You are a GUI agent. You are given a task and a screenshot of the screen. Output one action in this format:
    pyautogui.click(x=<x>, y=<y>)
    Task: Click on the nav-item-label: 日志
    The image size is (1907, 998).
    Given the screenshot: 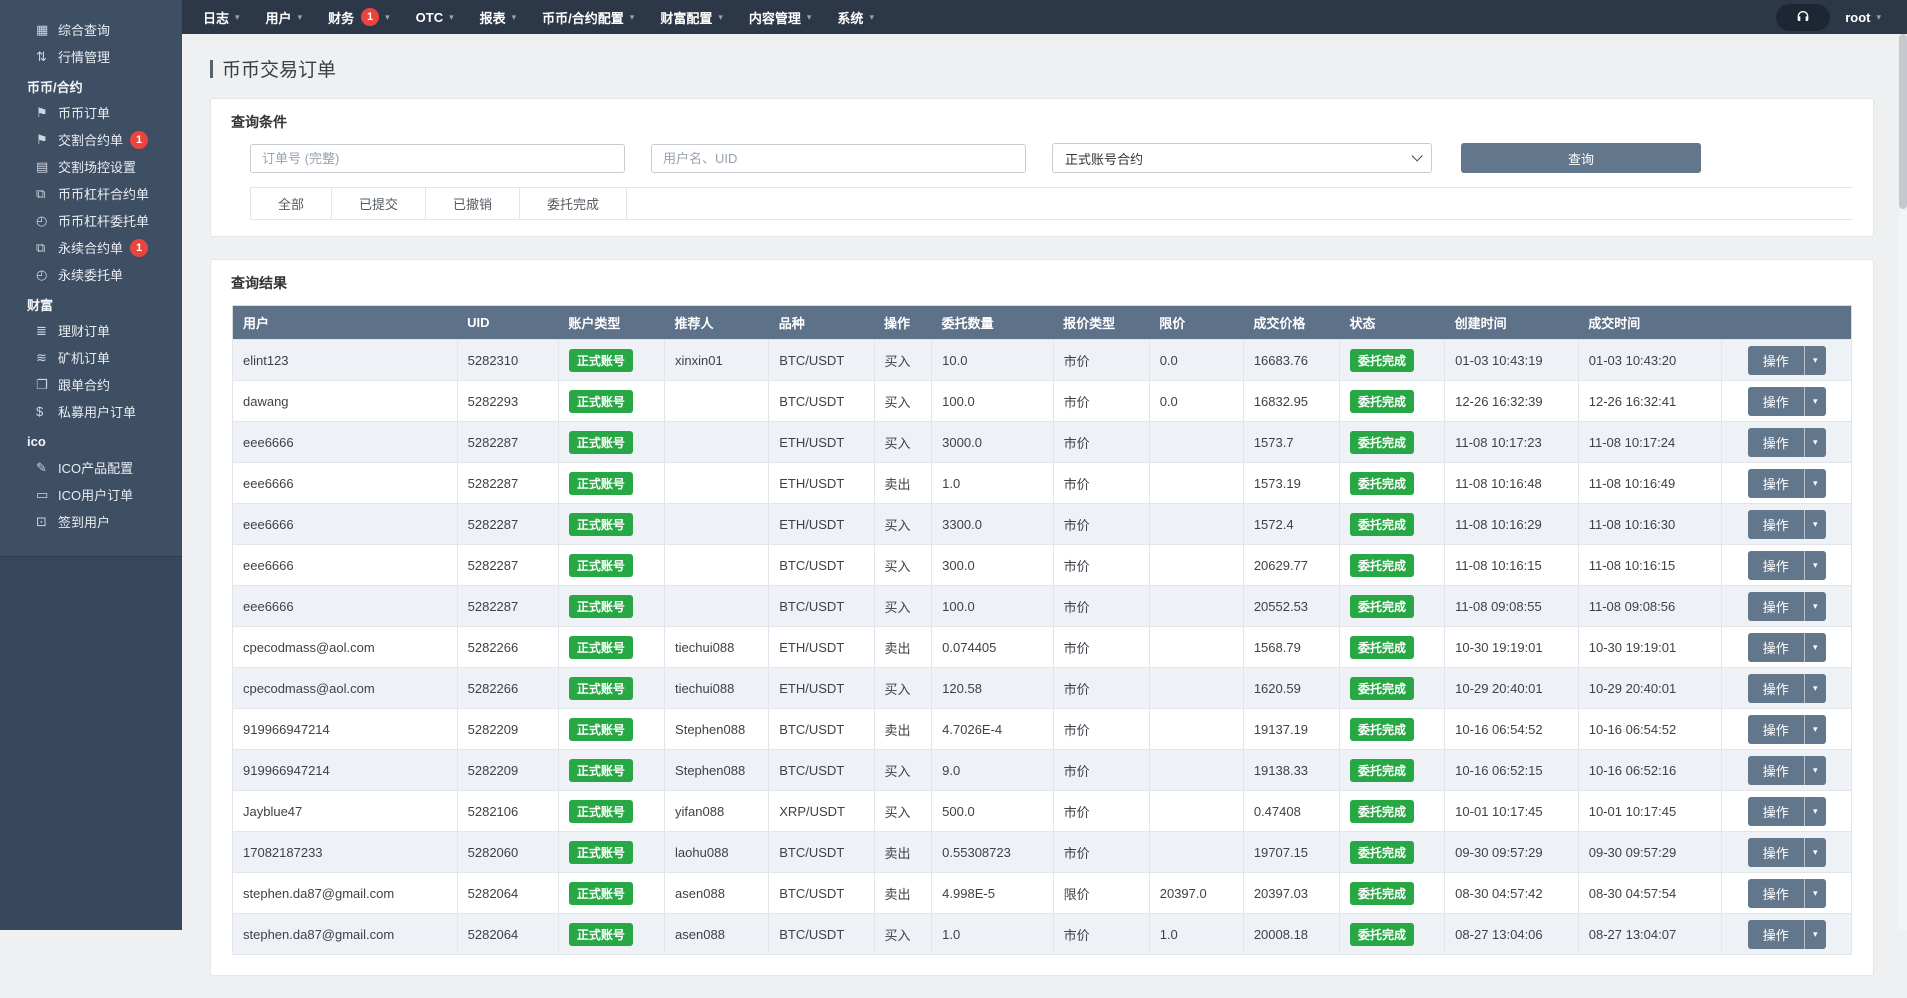 What is the action you would take?
    pyautogui.click(x=216, y=17)
    